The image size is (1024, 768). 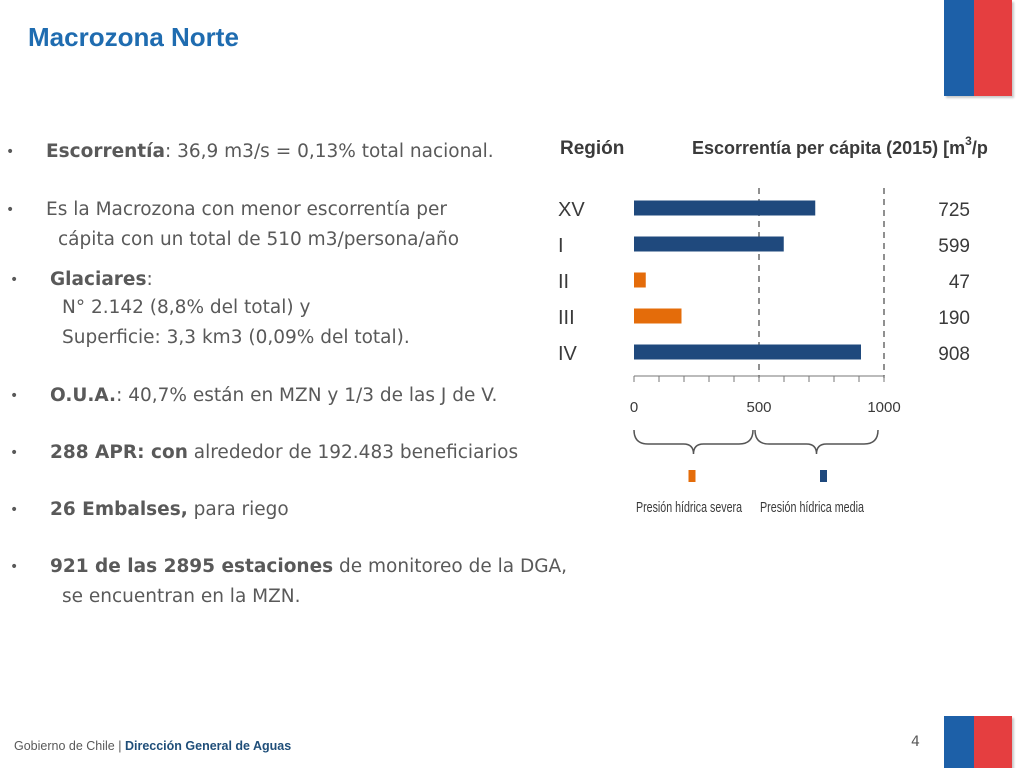 What do you see at coordinates (954, 246) in the screenshot?
I see `value-label: 599` at bounding box center [954, 246].